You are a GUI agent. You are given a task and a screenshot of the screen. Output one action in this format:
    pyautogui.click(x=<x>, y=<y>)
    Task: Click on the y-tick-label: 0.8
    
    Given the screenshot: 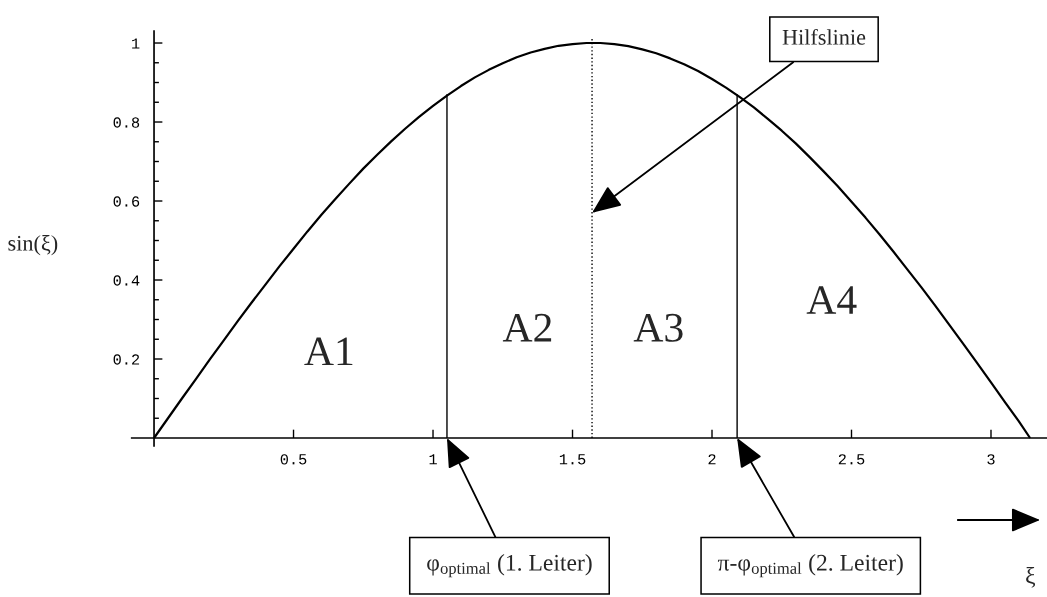 What is the action you would take?
    pyautogui.click(x=126, y=122)
    